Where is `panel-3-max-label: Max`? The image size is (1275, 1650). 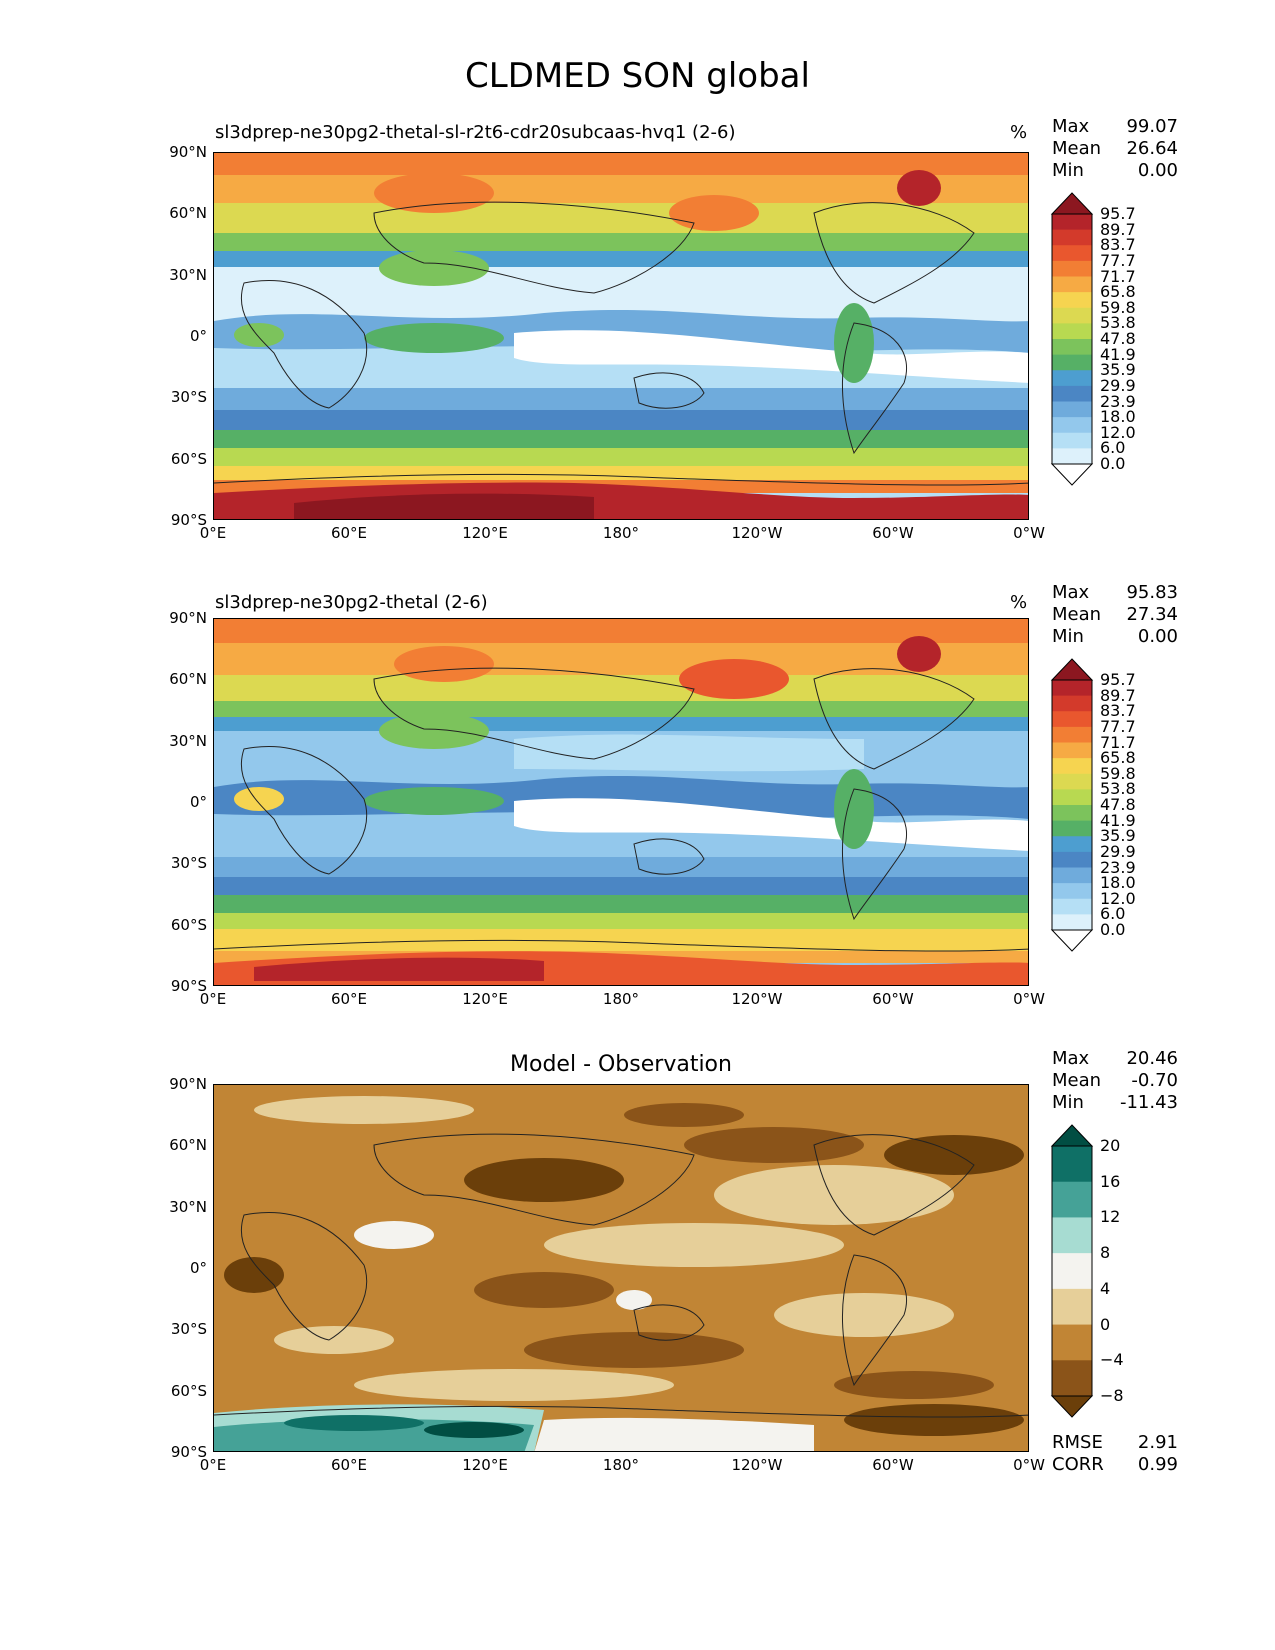
panel-3-max-label: Max is located at coordinates (1071, 1058).